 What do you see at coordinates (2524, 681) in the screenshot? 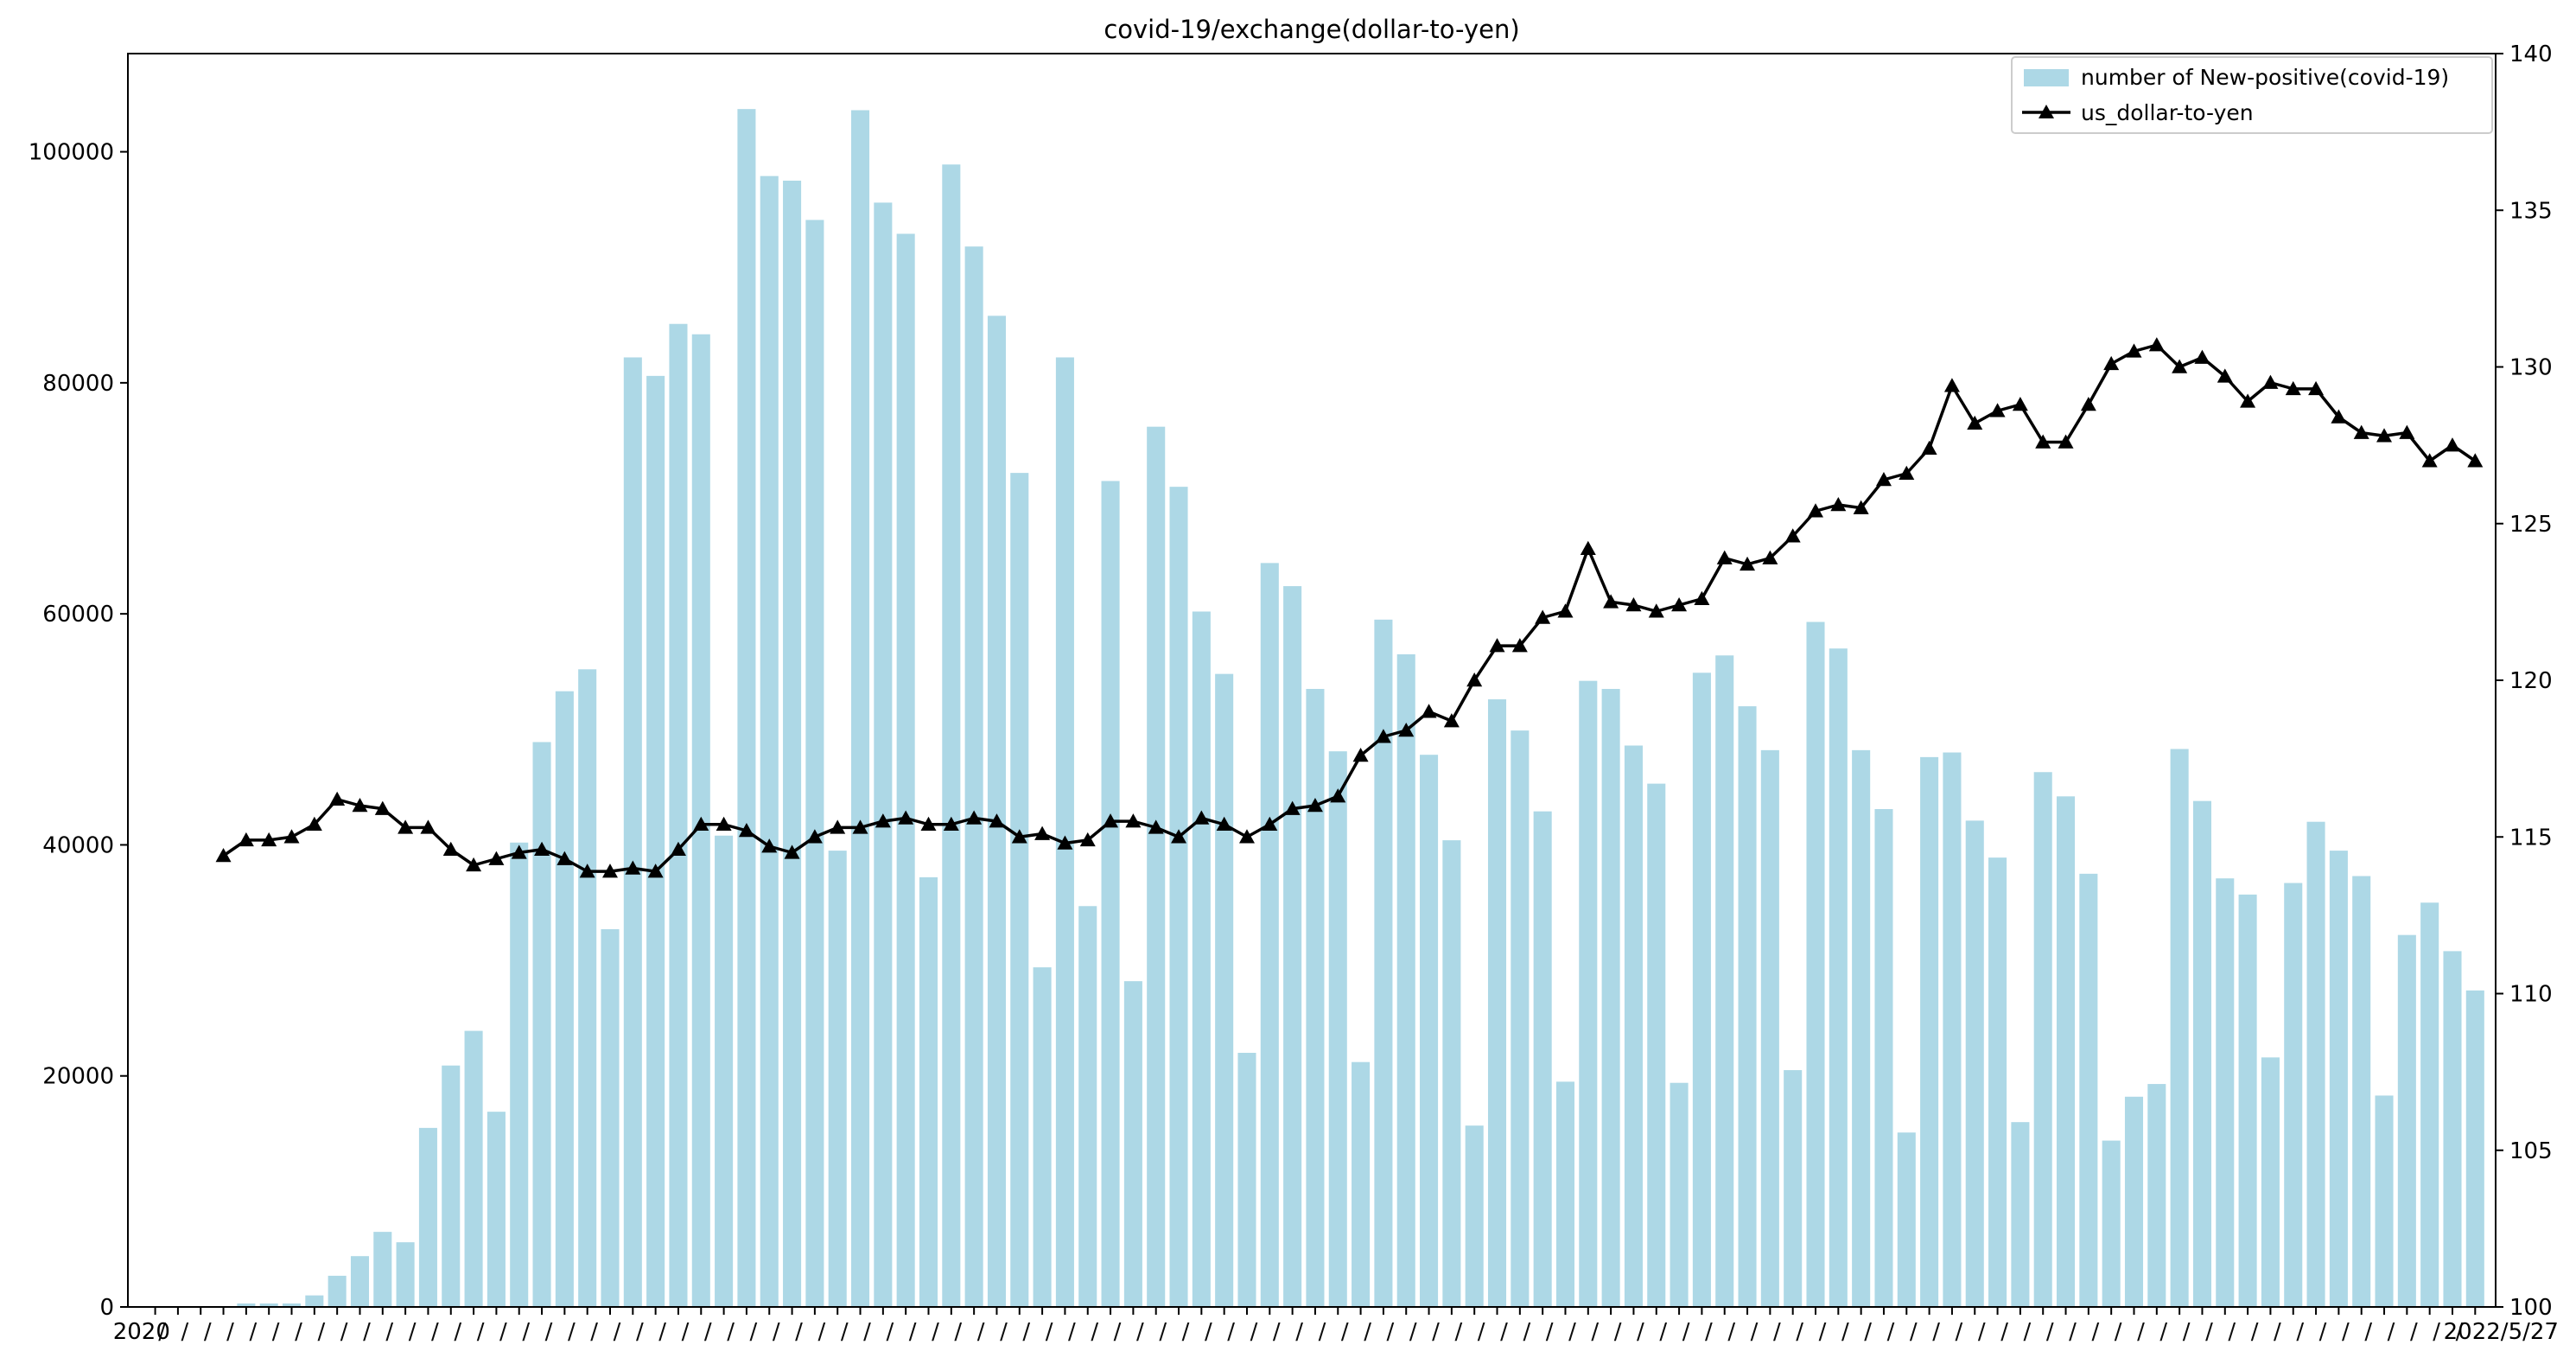
I see `right-y-axis: 100 105 110 115 120 125 130 135 140` at bounding box center [2524, 681].